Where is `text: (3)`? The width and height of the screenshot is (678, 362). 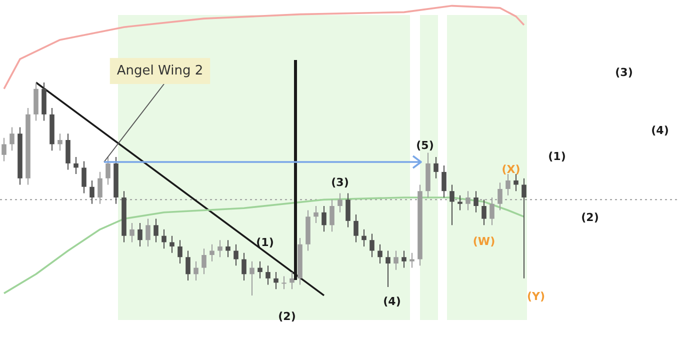
text: (3) is located at coordinates (624, 72).